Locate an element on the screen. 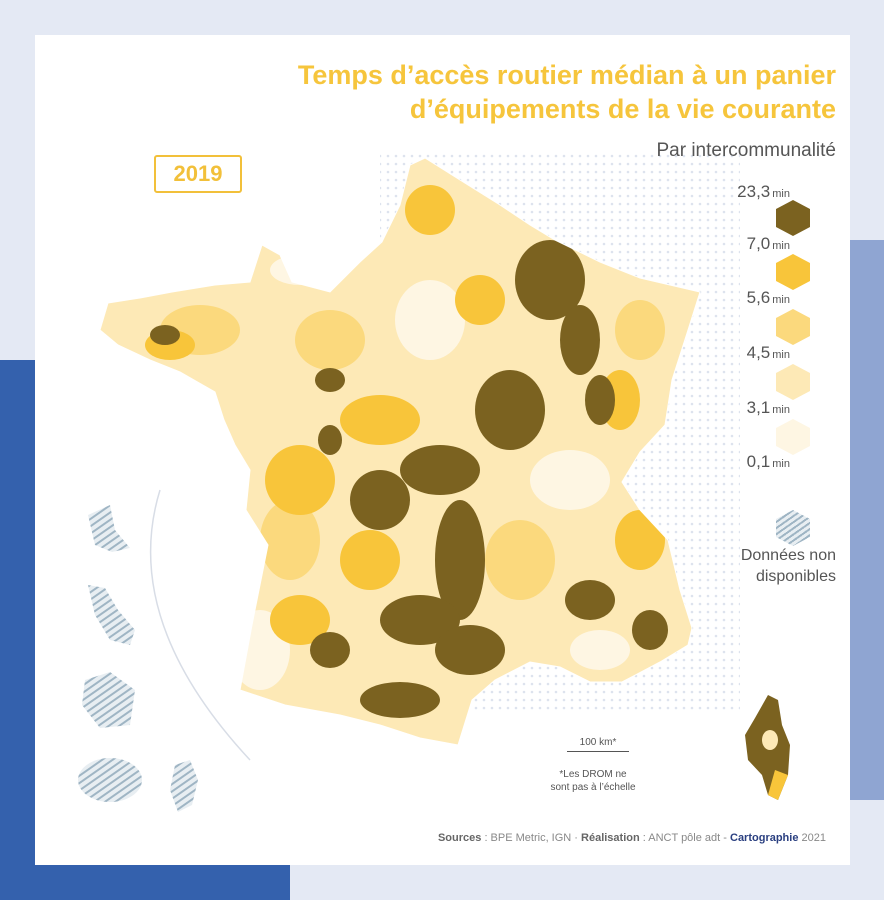 This screenshot has width=884, height=900. drom-separator-arc is located at coordinates (200, 625).